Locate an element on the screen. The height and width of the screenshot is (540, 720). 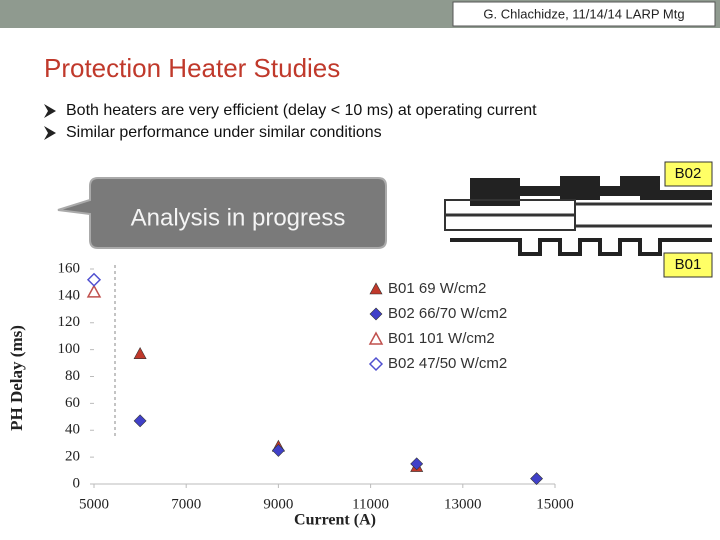
y-tick-label: 0 is located at coordinates (77, 483).